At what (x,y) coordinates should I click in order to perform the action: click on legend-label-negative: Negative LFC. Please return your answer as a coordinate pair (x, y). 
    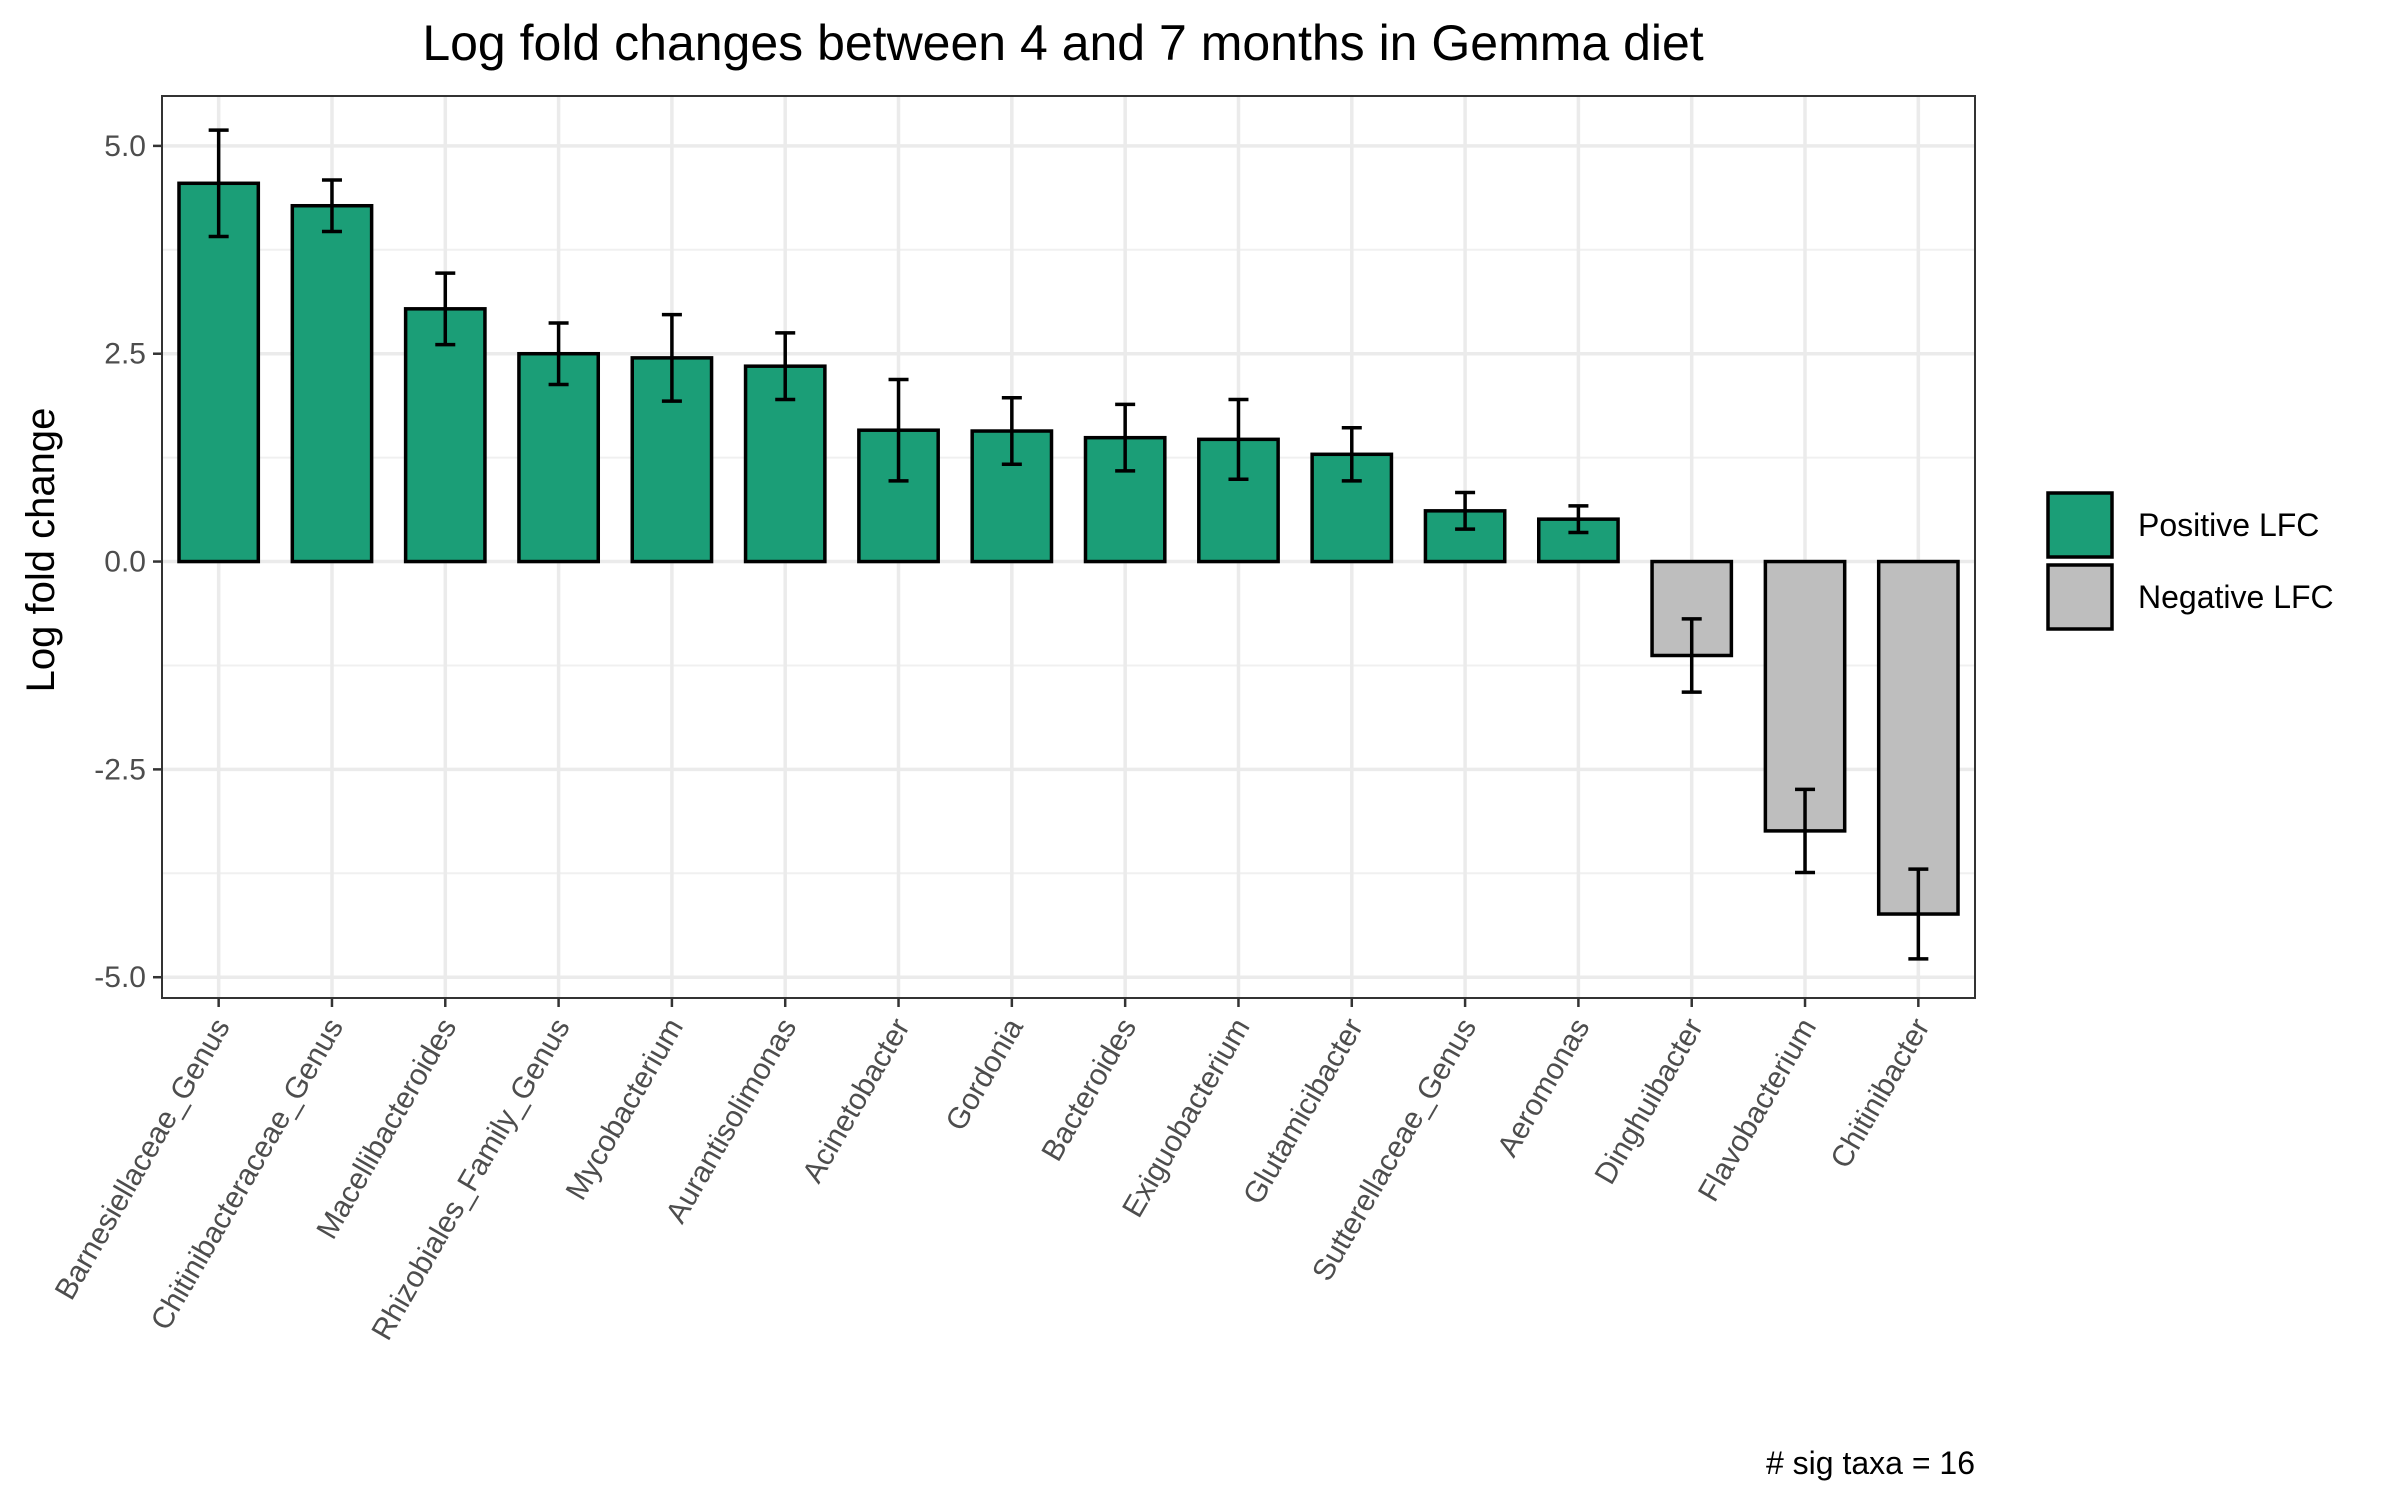
    Looking at the image, I should click on (2236, 597).